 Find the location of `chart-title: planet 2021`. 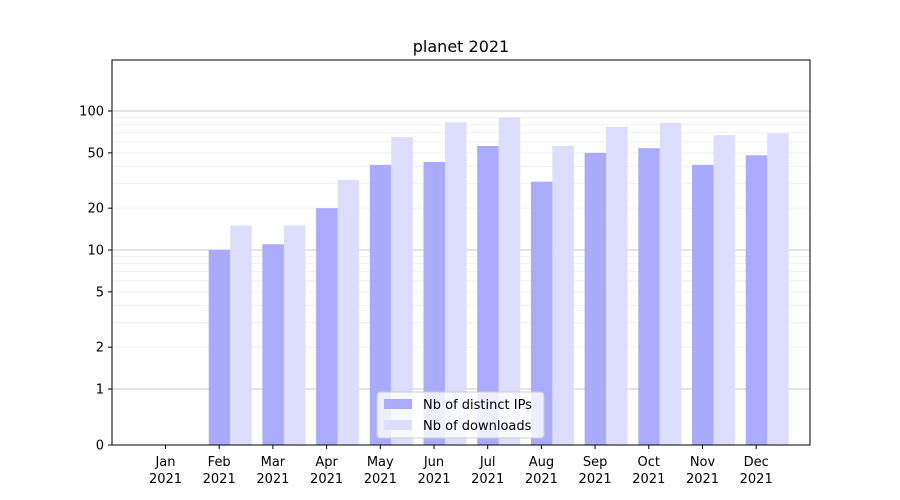

chart-title: planet 2021 is located at coordinates (461, 46).